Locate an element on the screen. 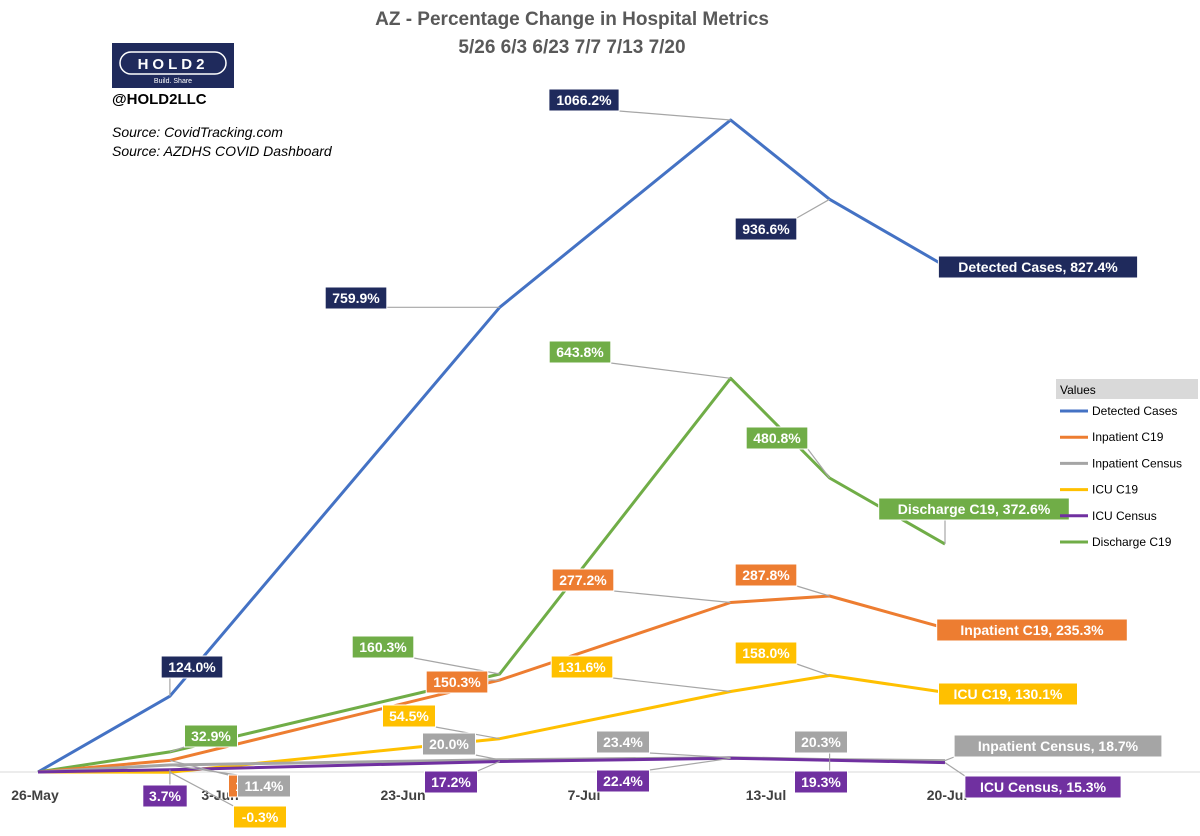  data-label-text: 1066.2% is located at coordinates (584, 100).